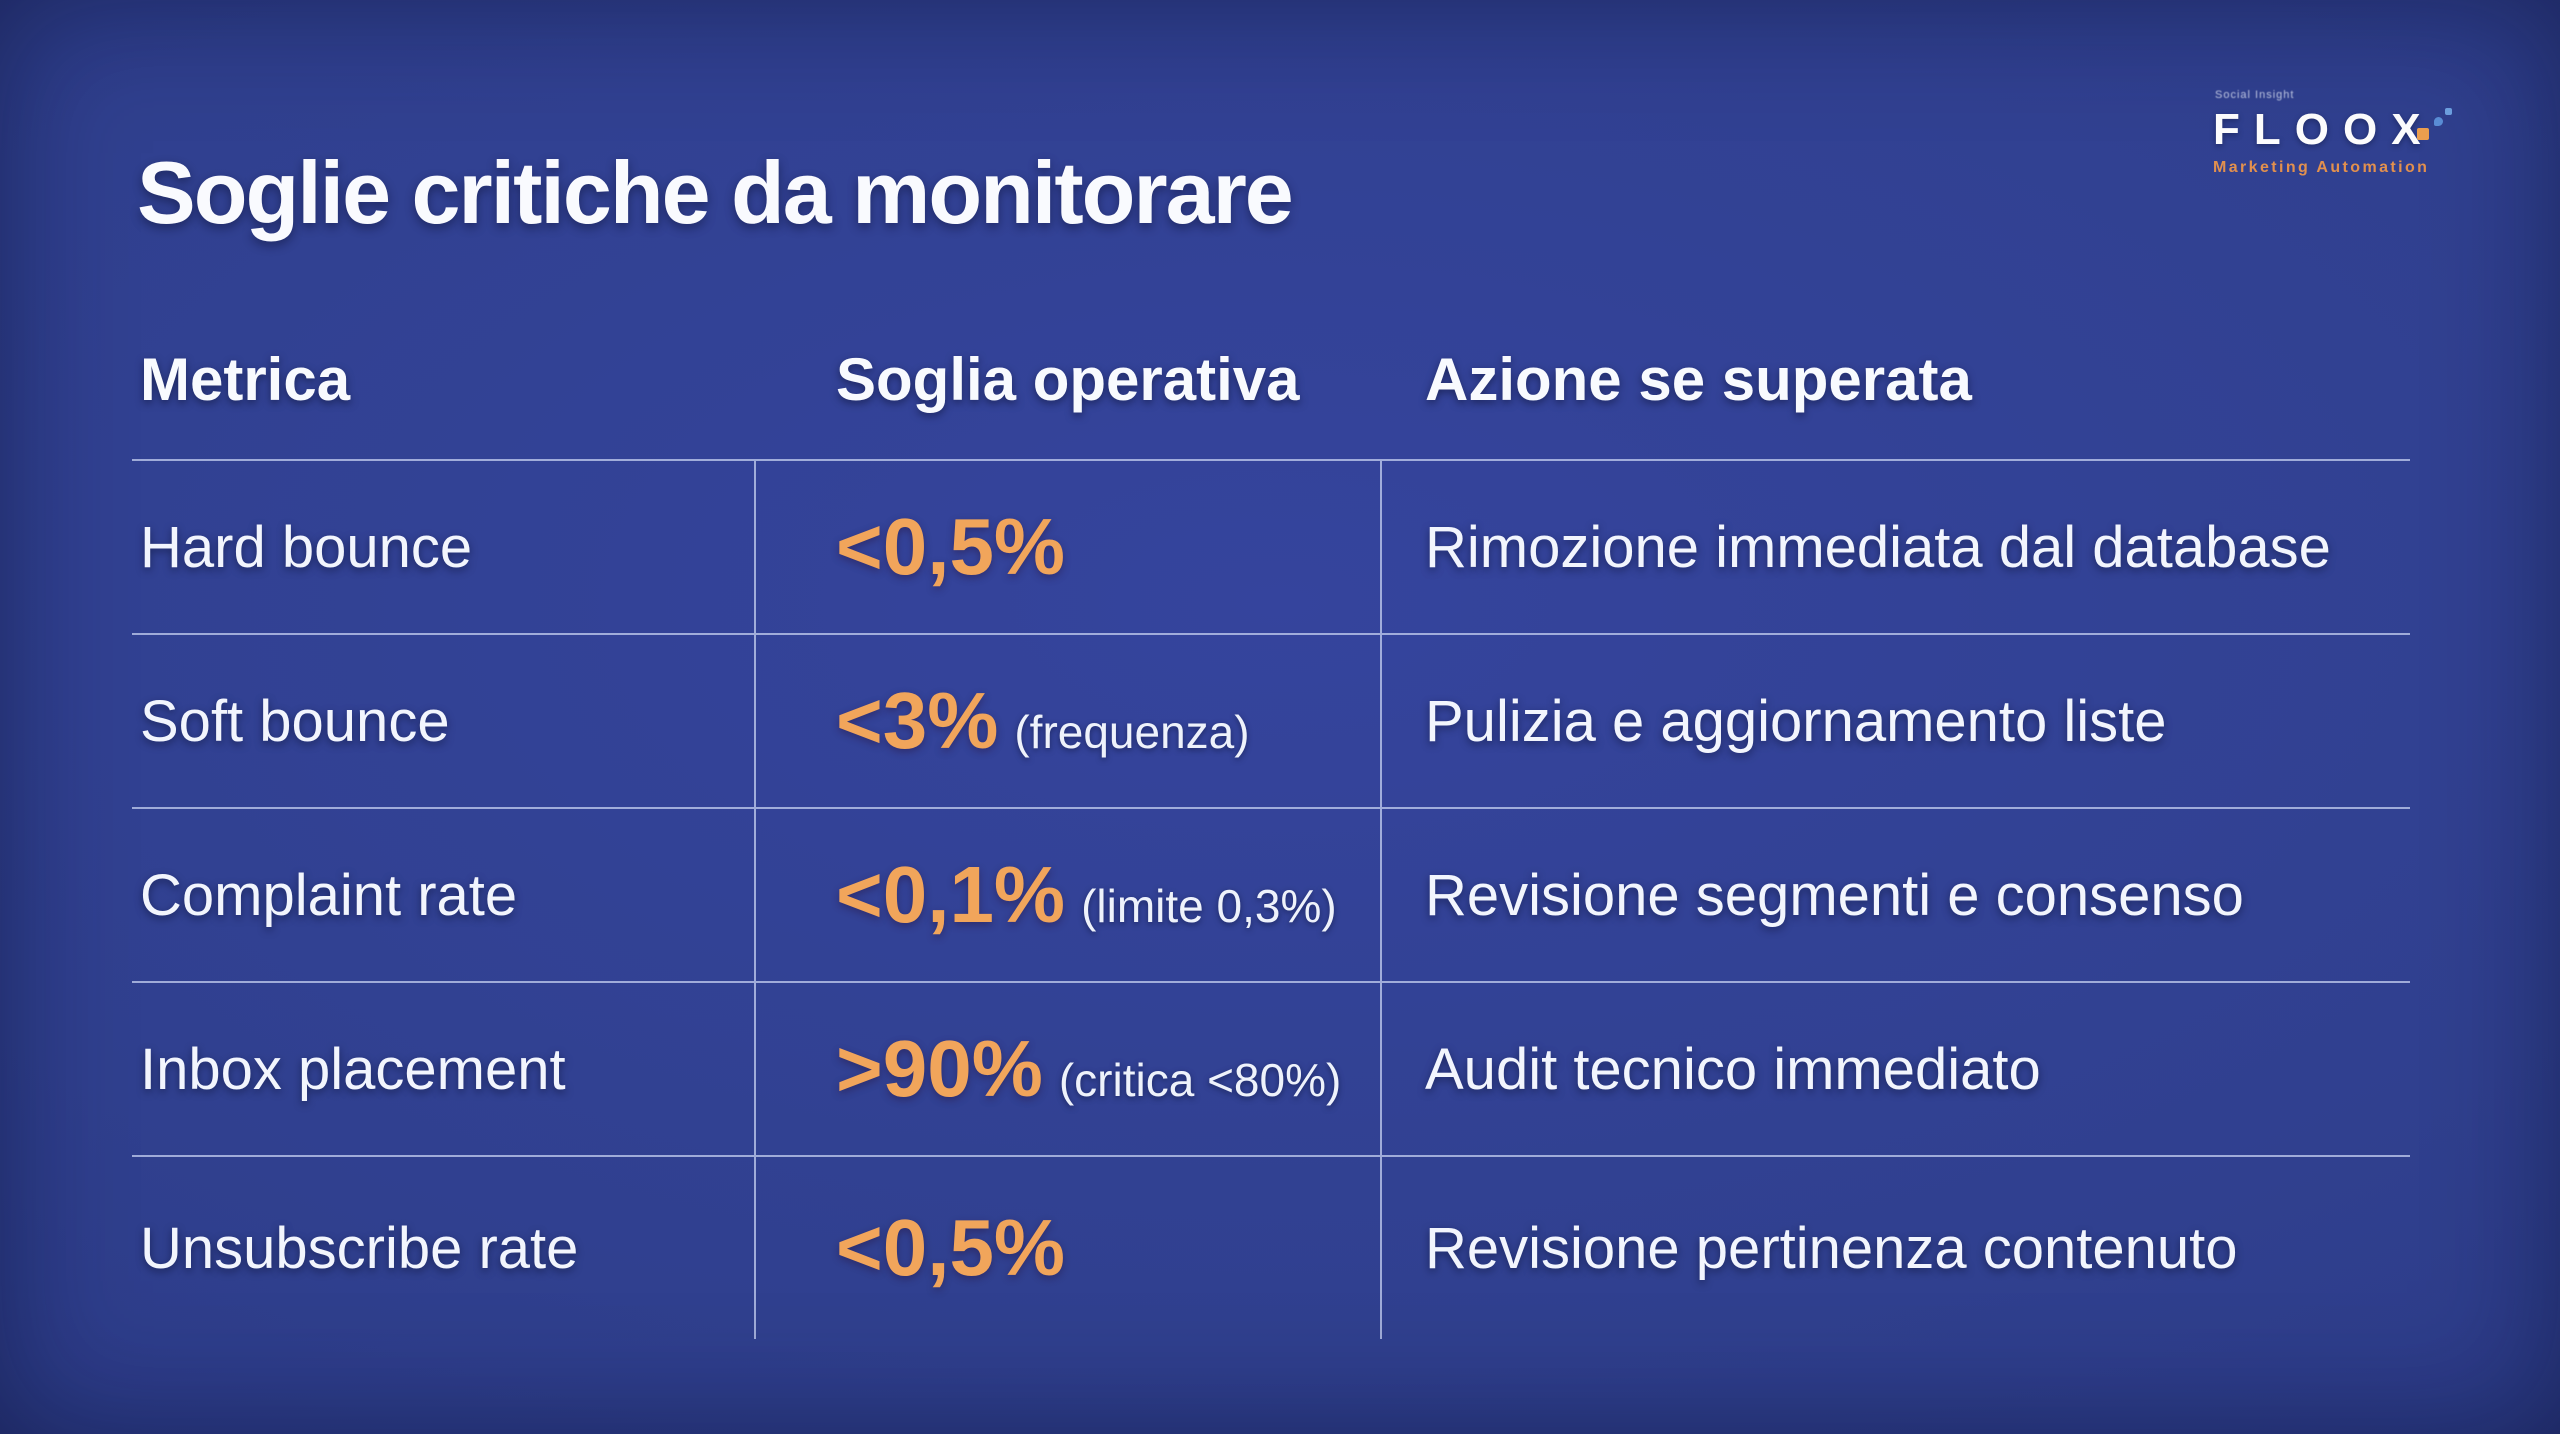 This screenshot has height=1434, width=2560. I want to click on metric-cell: Inbox placement, so click(353, 1069).